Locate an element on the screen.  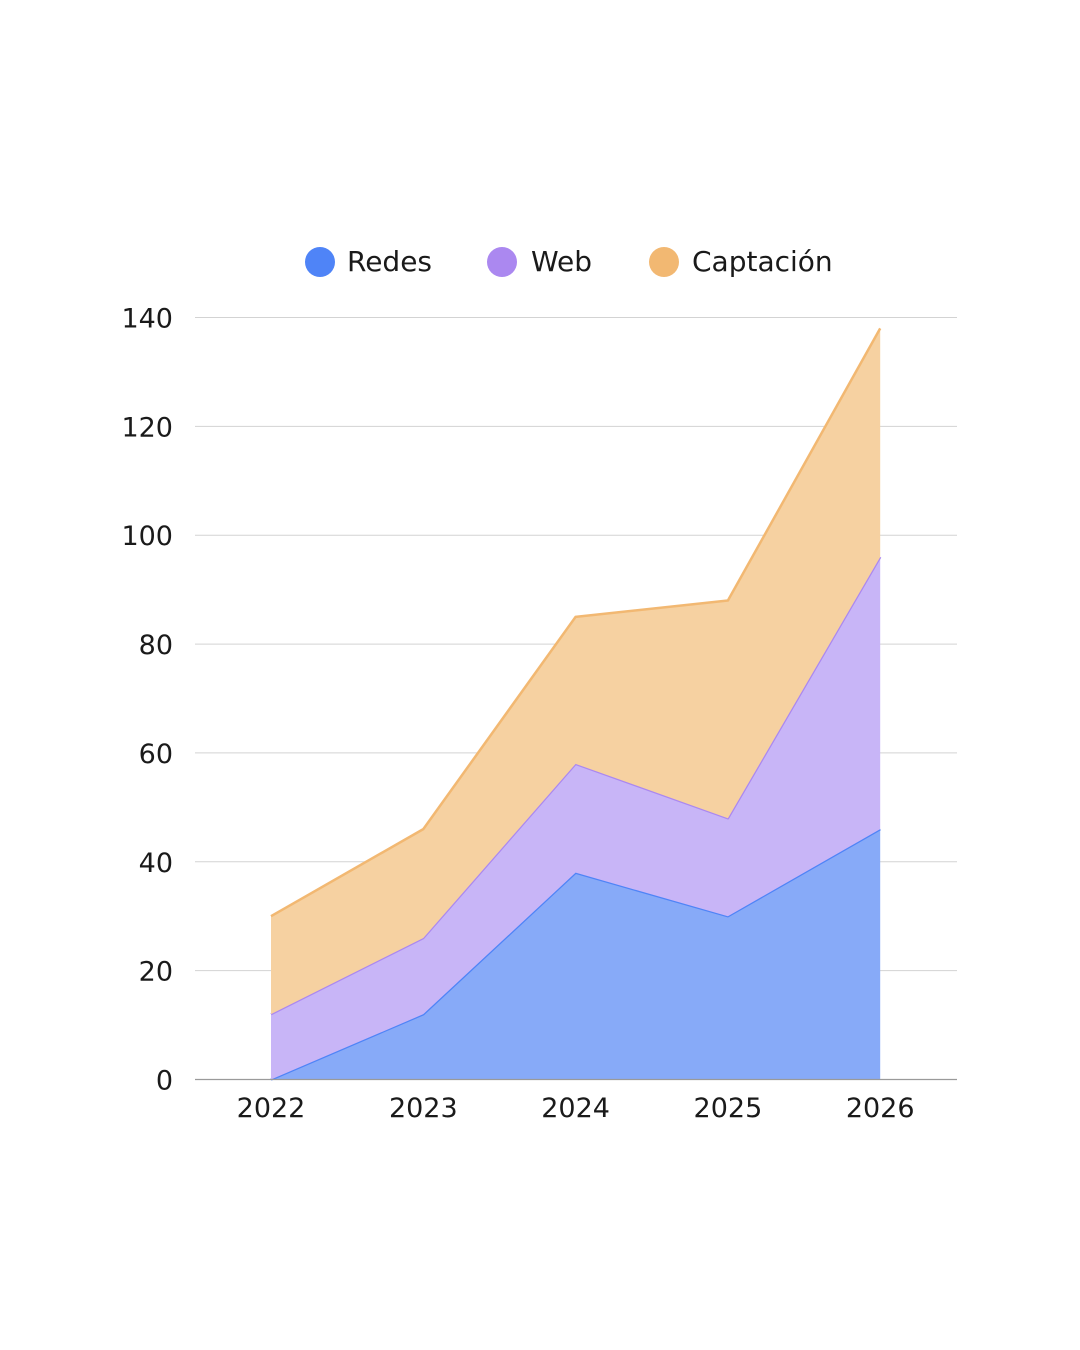
y-tick-label: 60 is located at coordinates (156, 754).